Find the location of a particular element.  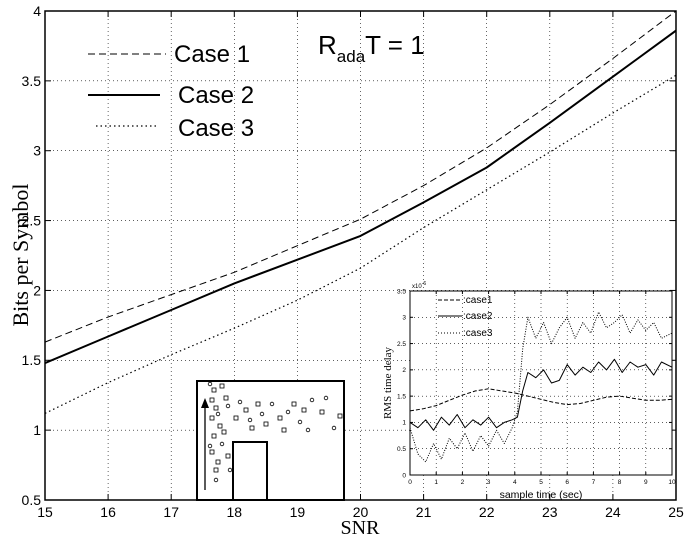

x-tick-label: 22 is located at coordinates (487, 512).